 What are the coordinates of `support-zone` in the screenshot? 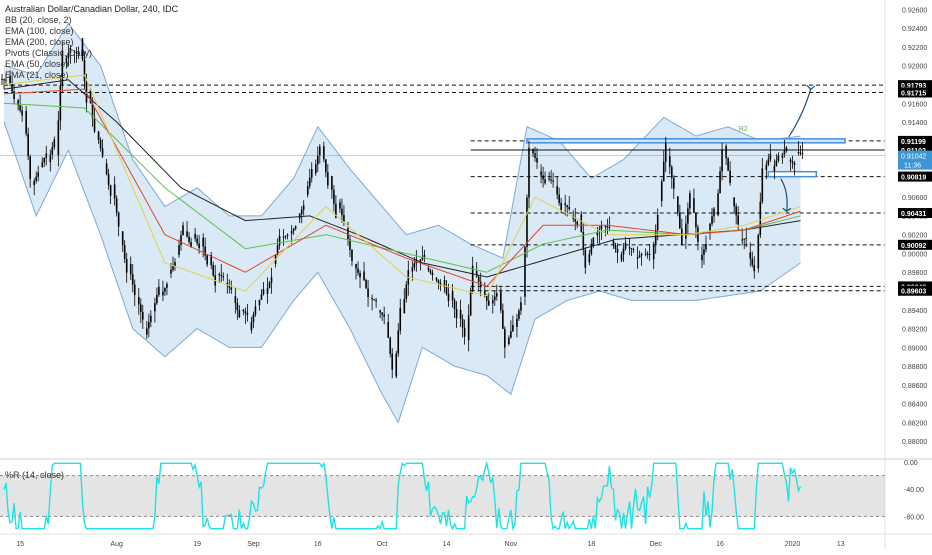 It's located at (792, 174).